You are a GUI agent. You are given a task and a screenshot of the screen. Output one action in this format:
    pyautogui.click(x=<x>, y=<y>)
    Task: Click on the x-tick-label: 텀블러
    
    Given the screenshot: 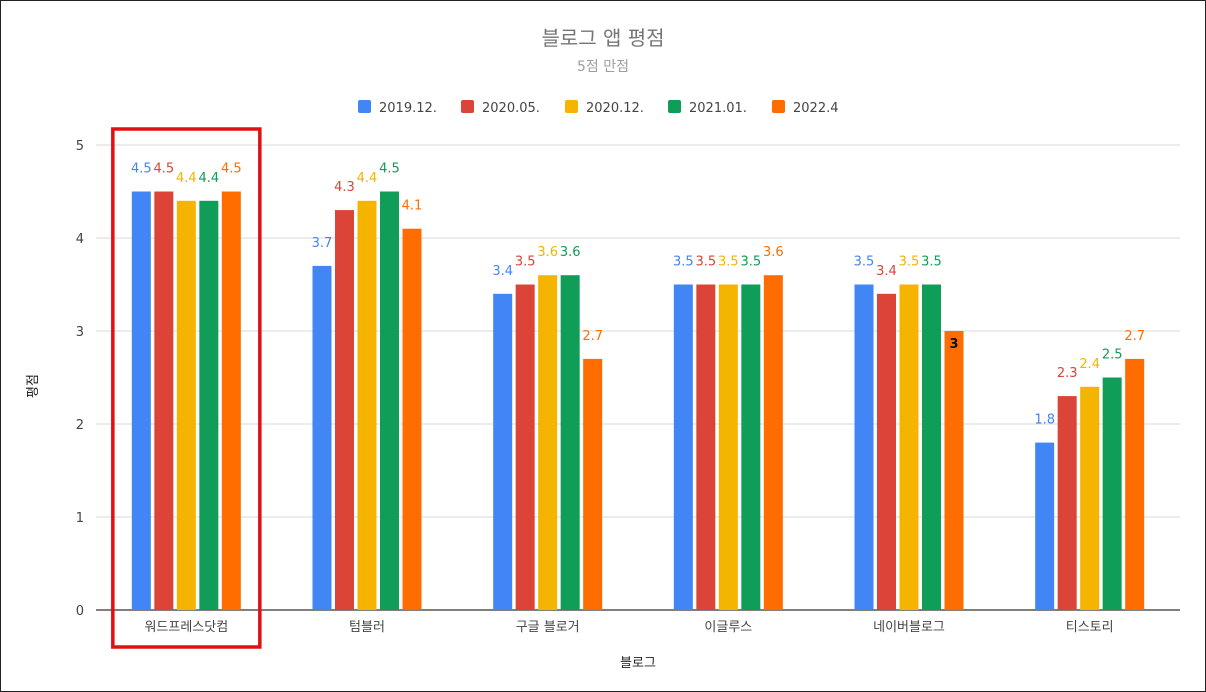 What is the action you would take?
    pyautogui.click(x=367, y=627)
    